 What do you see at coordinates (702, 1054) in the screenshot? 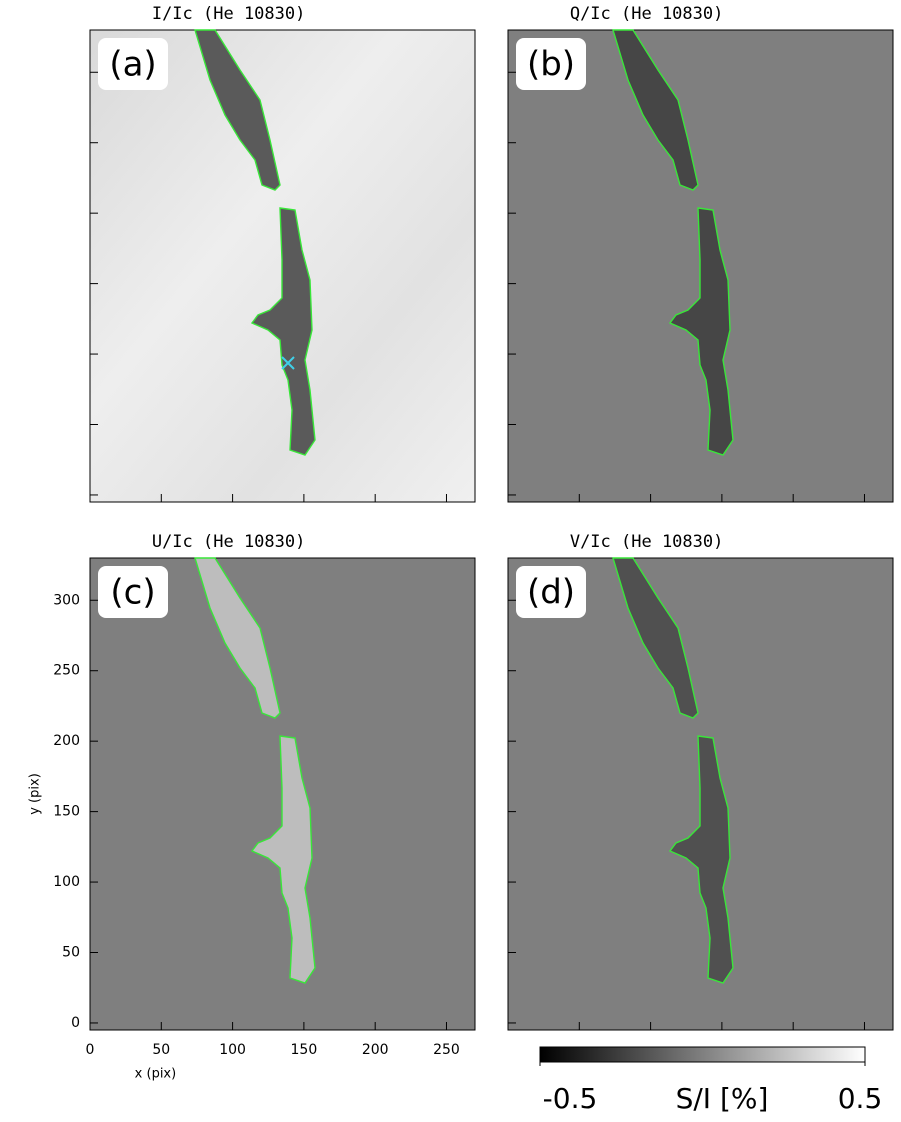
I see `colorbar` at bounding box center [702, 1054].